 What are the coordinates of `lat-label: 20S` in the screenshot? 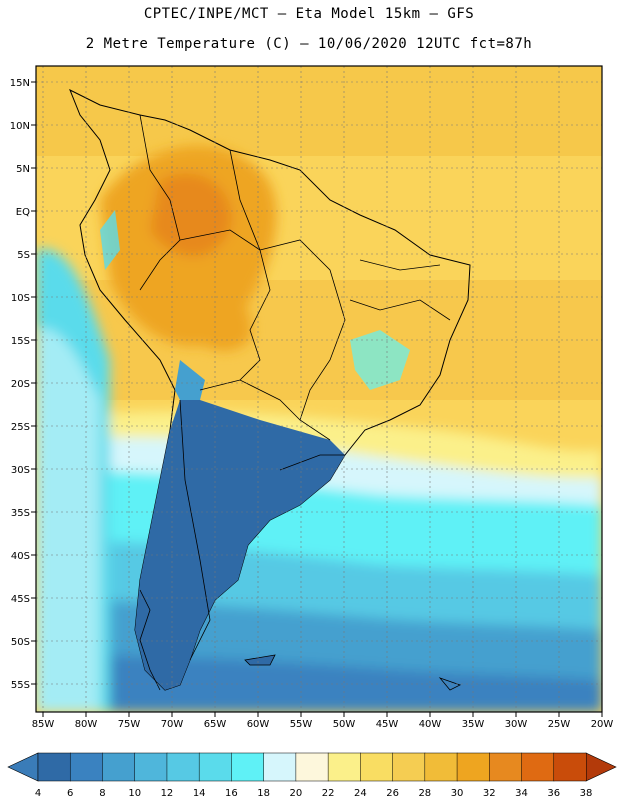 It's located at (20, 384).